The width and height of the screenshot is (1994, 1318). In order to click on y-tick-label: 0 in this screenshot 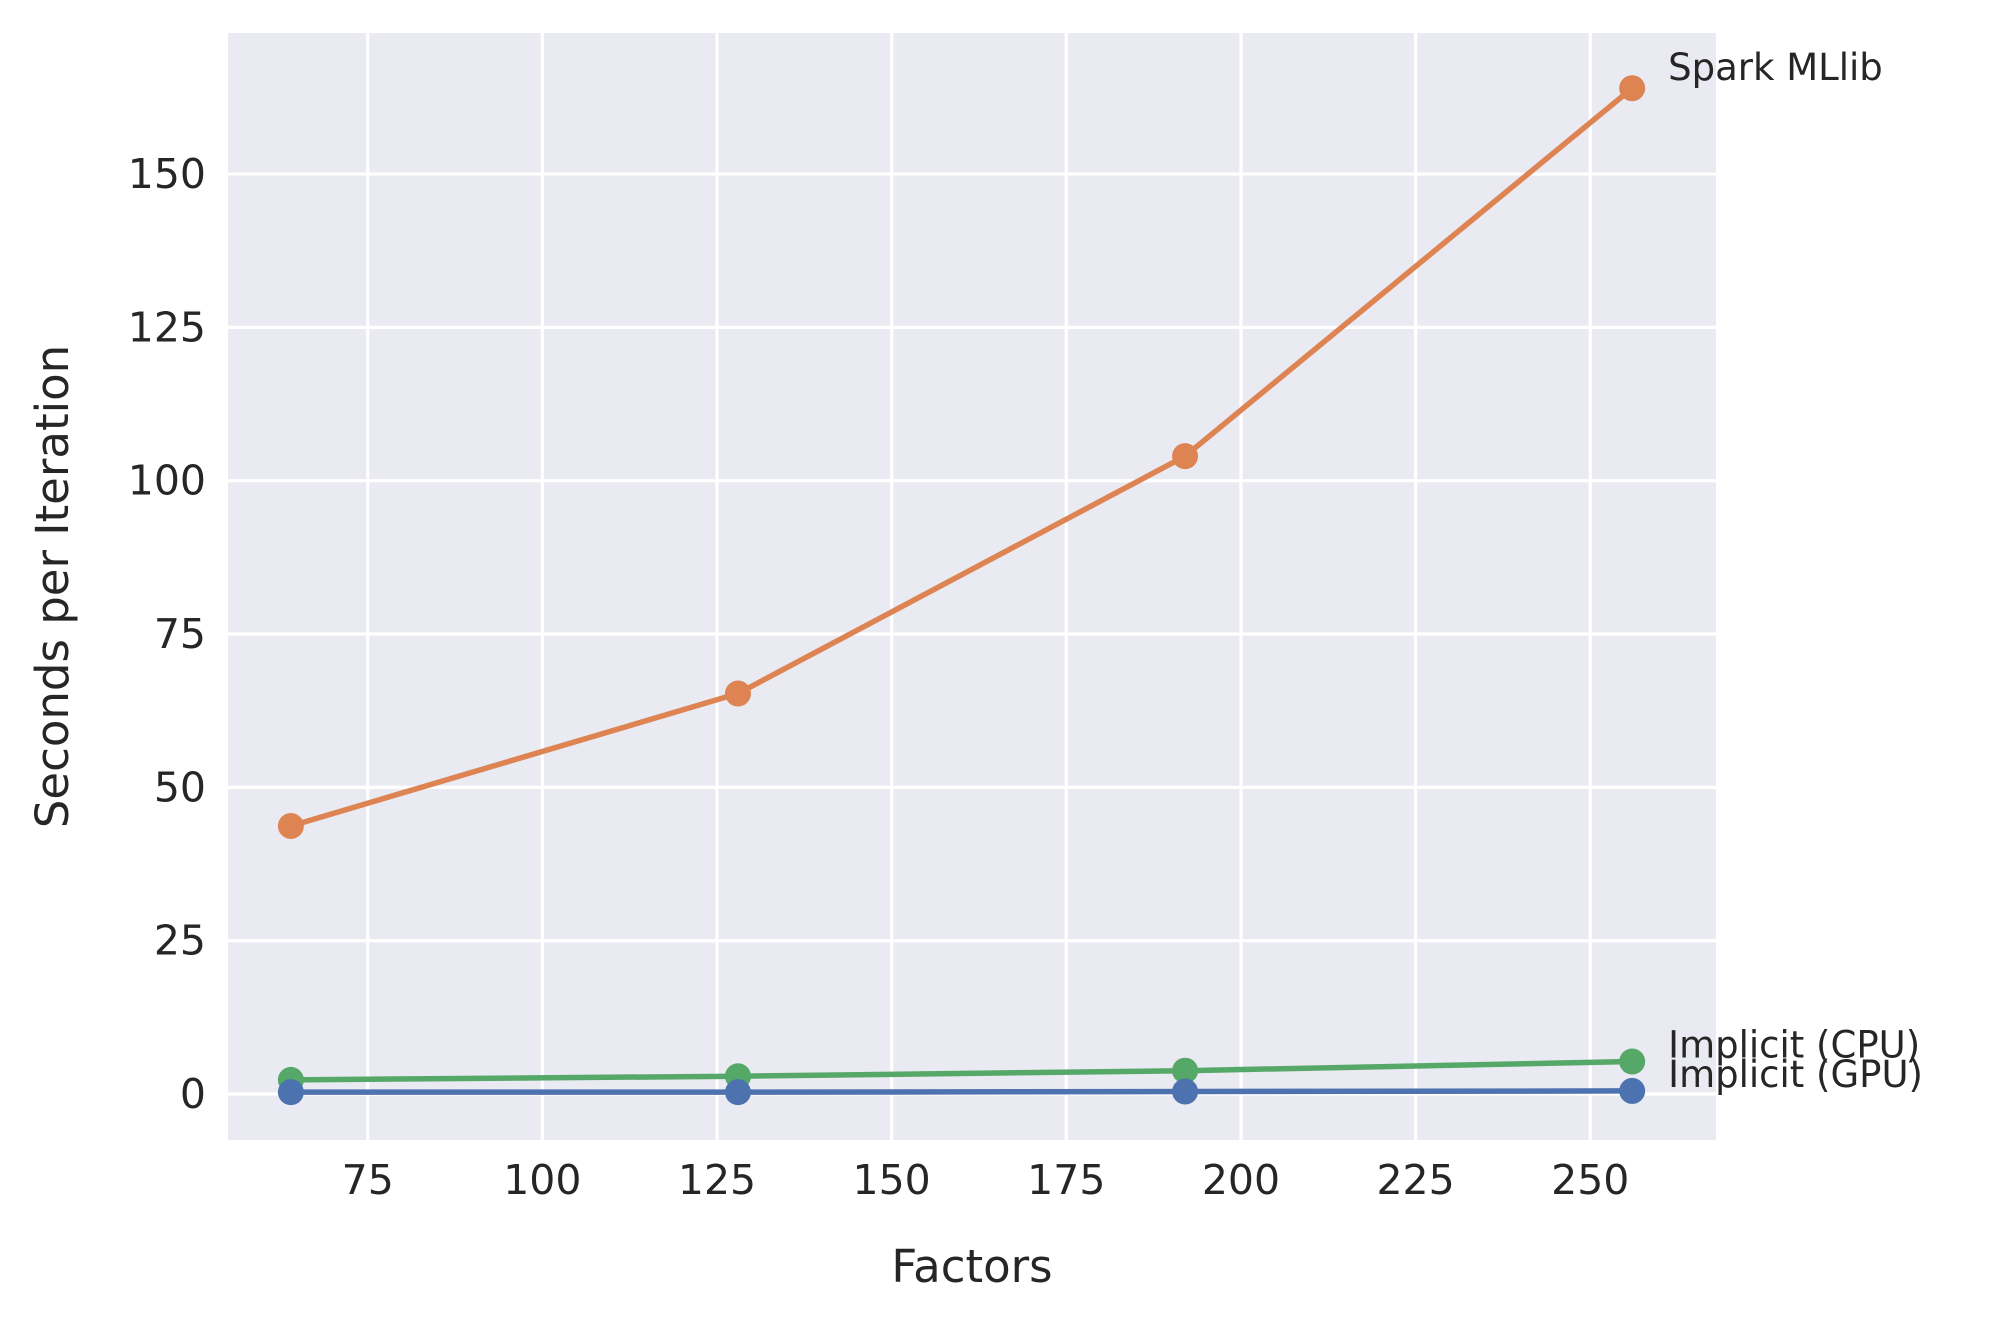, I will do `click(193, 1094)`.